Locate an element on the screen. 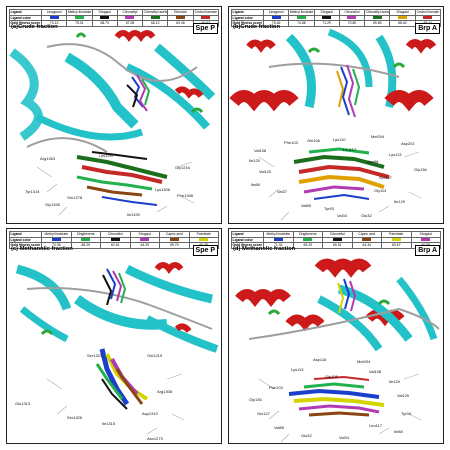 The image size is (450, 450). residue-label: Val37 is located at coordinates (282, 191).